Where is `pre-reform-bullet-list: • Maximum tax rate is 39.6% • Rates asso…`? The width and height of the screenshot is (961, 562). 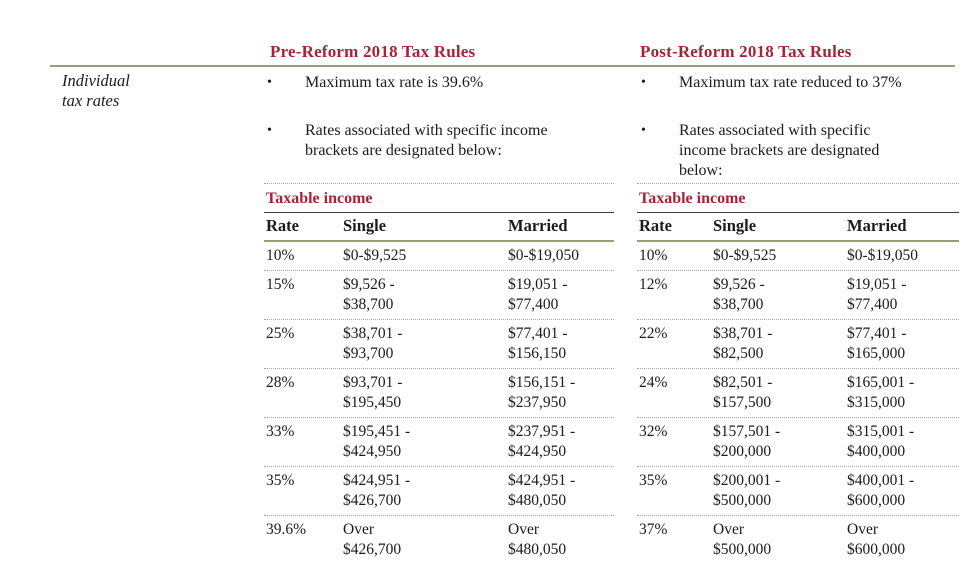 pre-reform-bullet-list: • Maximum tax rate is 39.6% • Rates asso… is located at coordinates (439, 117).